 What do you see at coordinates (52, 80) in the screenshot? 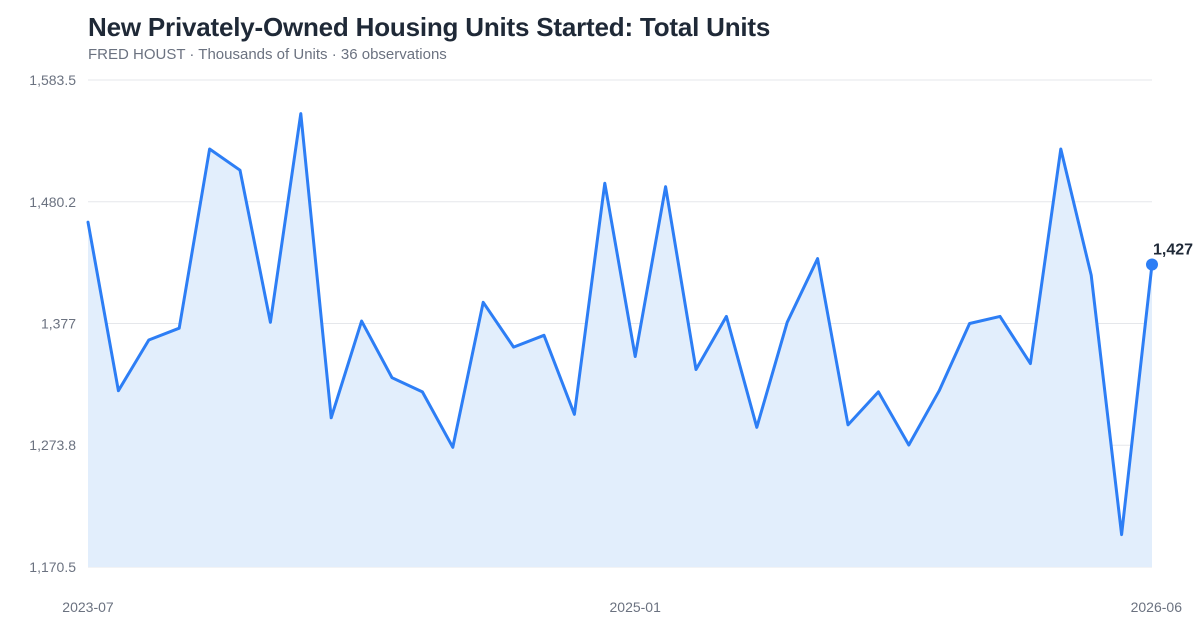
I see `y-tick-label: 1,583.5` at bounding box center [52, 80].